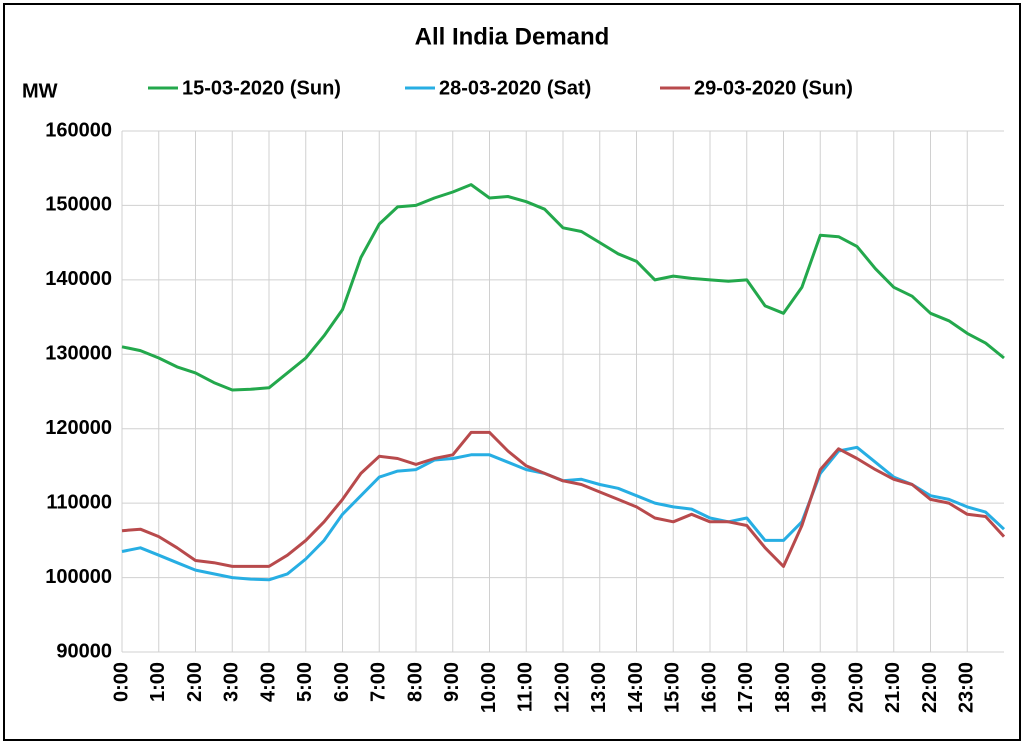 This screenshot has width=1024, height=744. Describe the element at coordinates (268, 682) in the screenshot. I see `x-tick-label: 4:00` at that location.